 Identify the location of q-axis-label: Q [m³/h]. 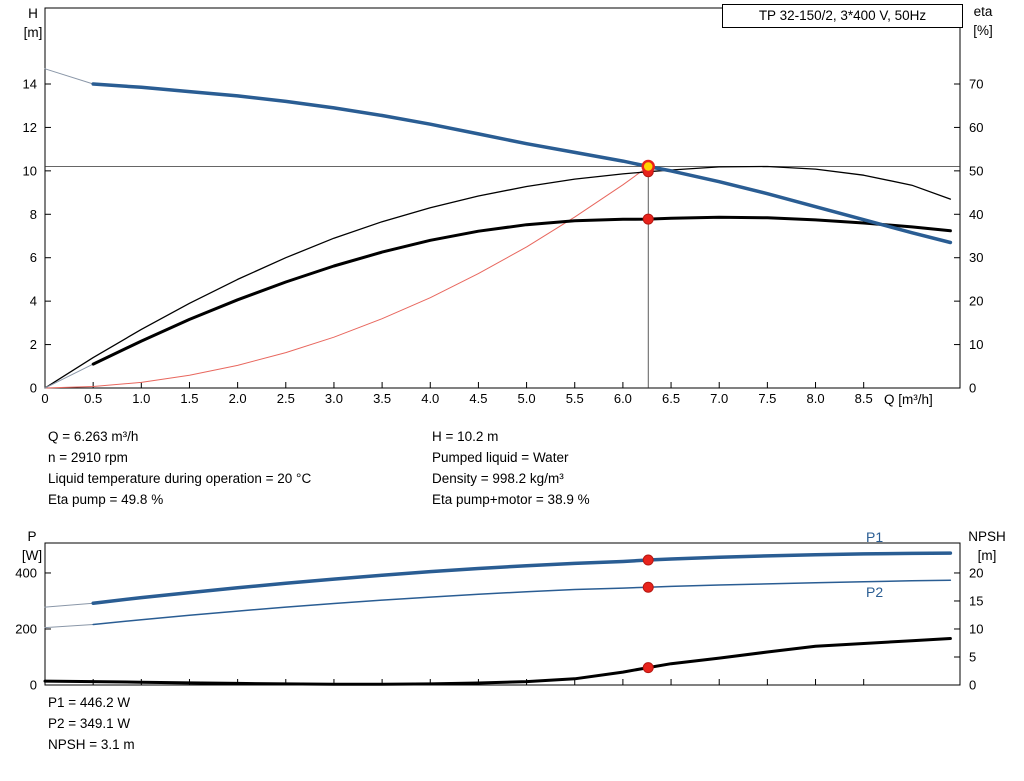
(908, 399).